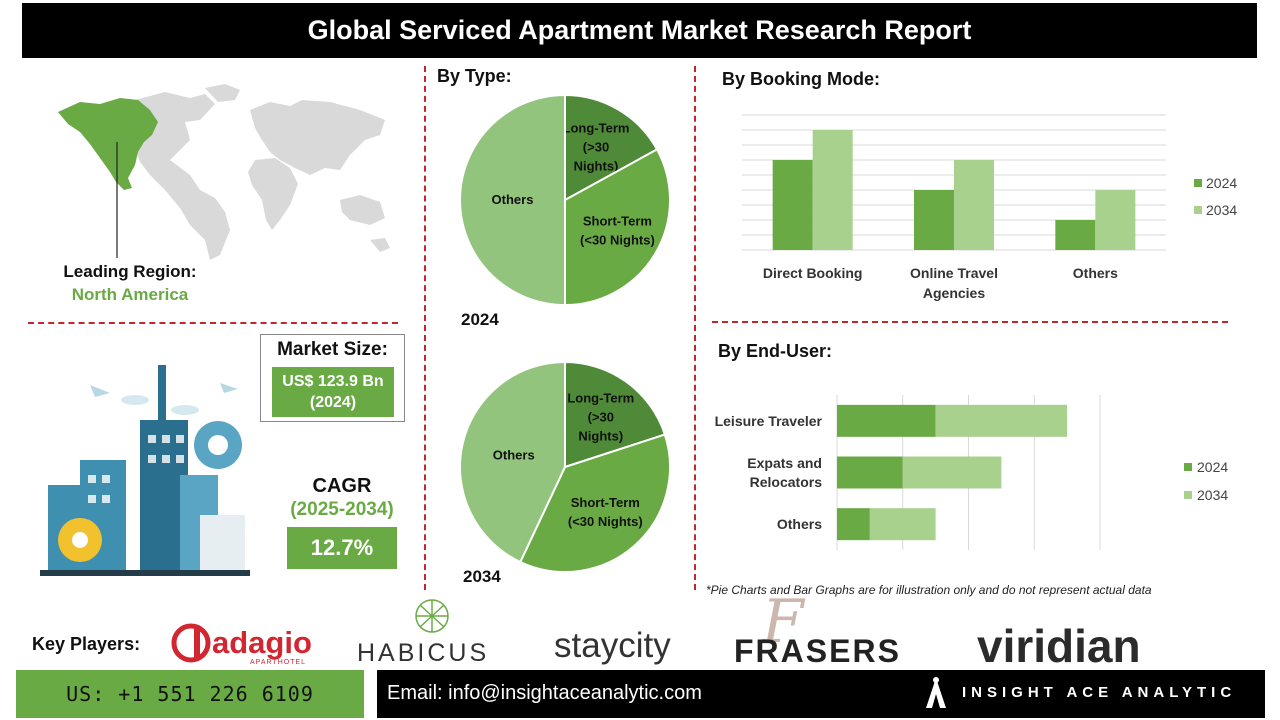 This screenshot has height=720, width=1280. What do you see at coordinates (342, 486) in the screenshot?
I see `cagr-label: CAGR` at bounding box center [342, 486].